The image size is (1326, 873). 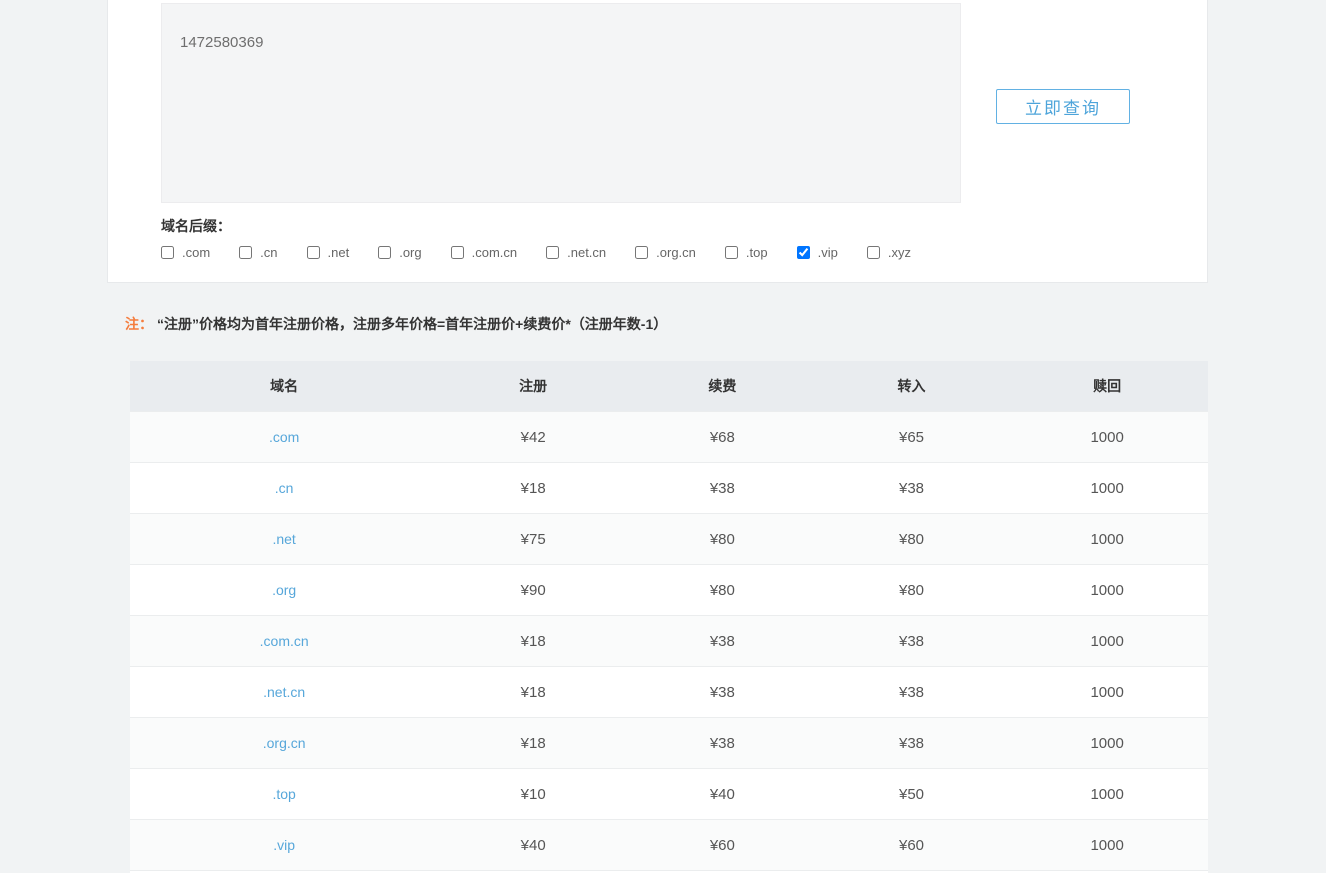 What do you see at coordinates (533, 386) in the screenshot?
I see `column-header-1: 注册` at bounding box center [533, 386].